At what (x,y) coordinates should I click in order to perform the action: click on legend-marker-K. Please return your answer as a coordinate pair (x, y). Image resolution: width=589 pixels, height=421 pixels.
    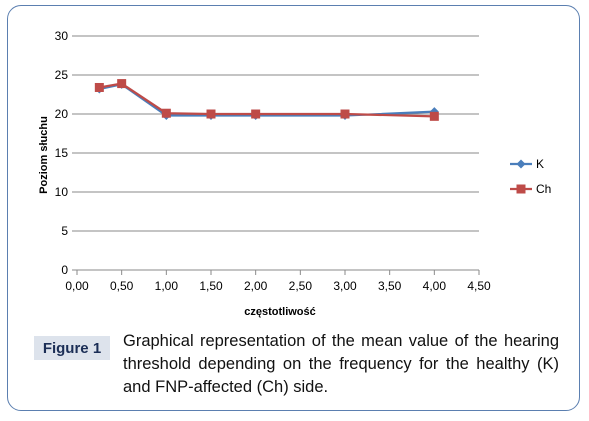
    Looking at the image, I should click on (521, 164).